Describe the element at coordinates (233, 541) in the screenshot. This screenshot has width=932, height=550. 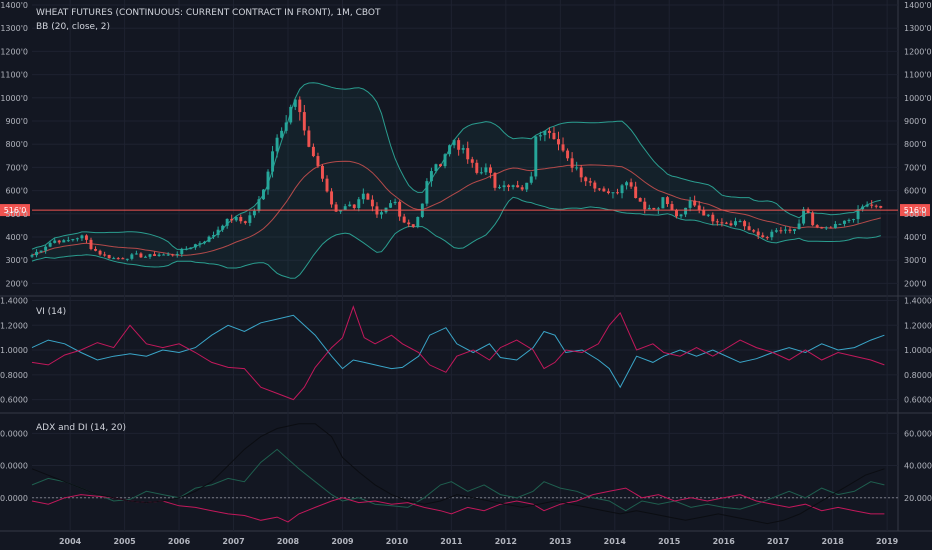
I see `x-tick-label-3: 2007` at that location.